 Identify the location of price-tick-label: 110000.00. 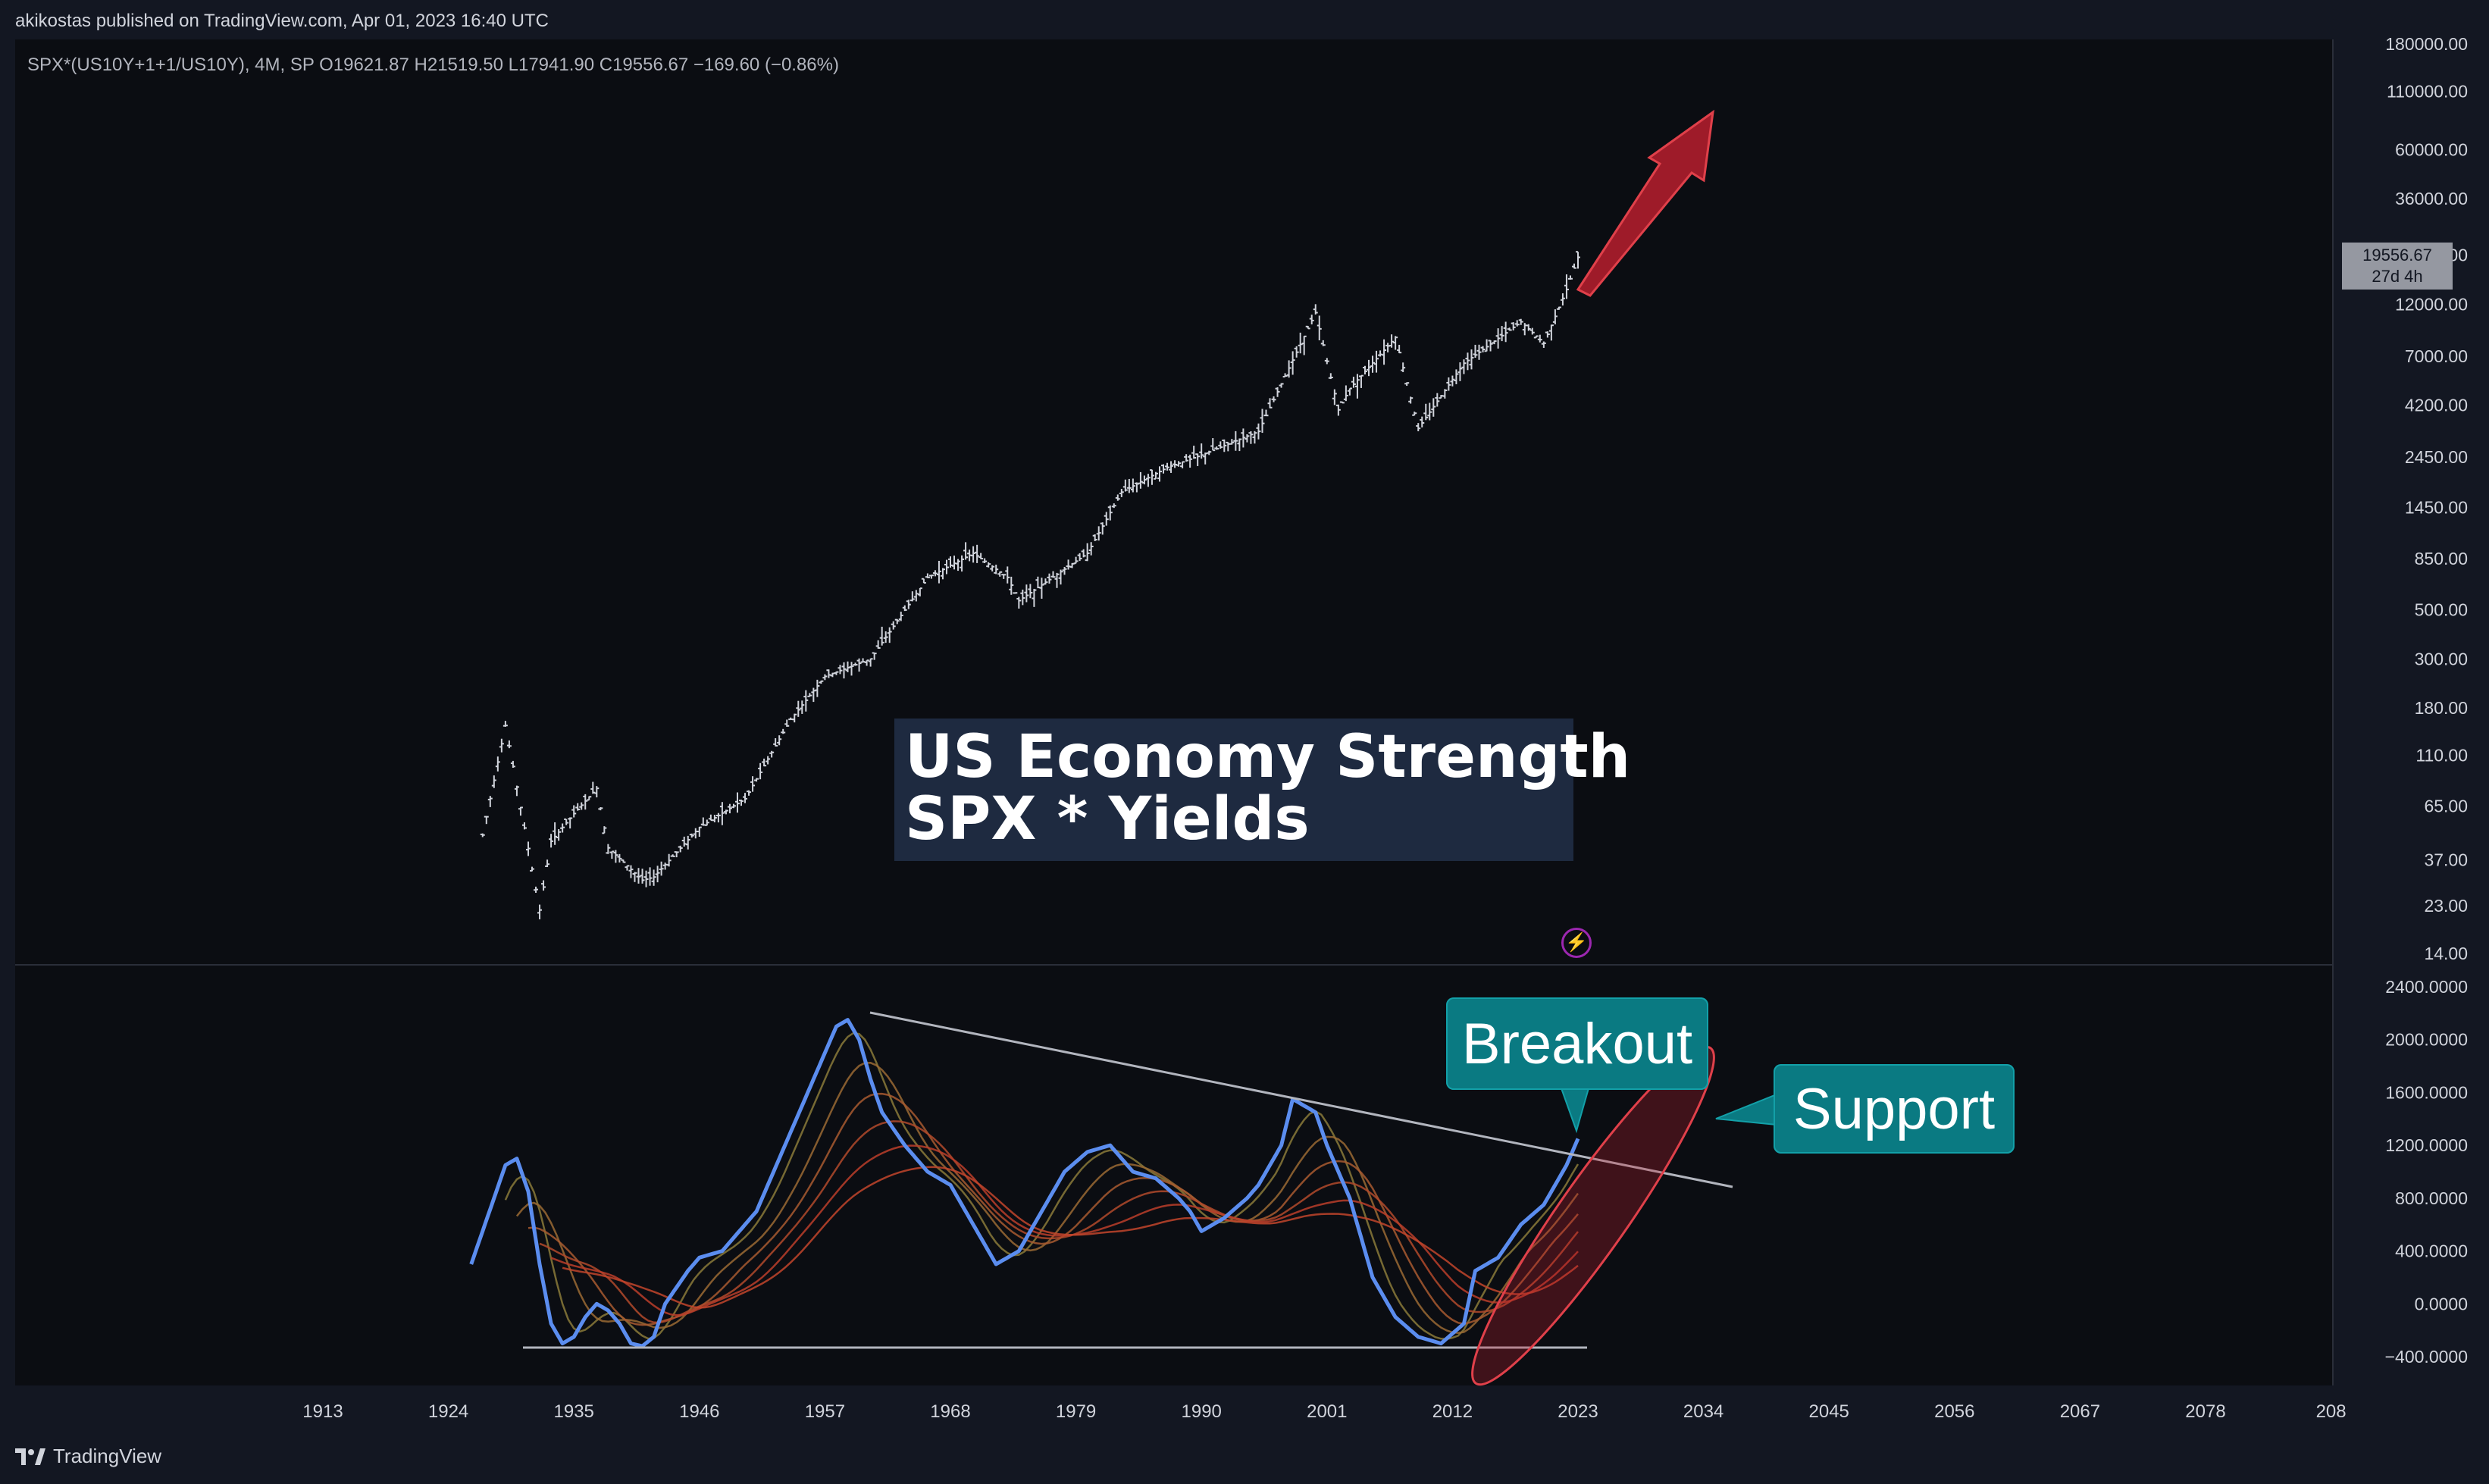
(2427, 91).